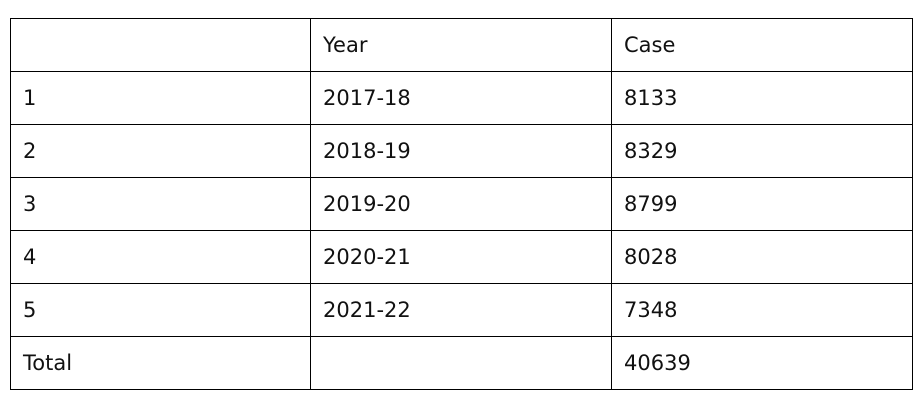  Describe the element at coordinates (762, 257) in the screenshot. I see `table-cell: 8028` at that location.